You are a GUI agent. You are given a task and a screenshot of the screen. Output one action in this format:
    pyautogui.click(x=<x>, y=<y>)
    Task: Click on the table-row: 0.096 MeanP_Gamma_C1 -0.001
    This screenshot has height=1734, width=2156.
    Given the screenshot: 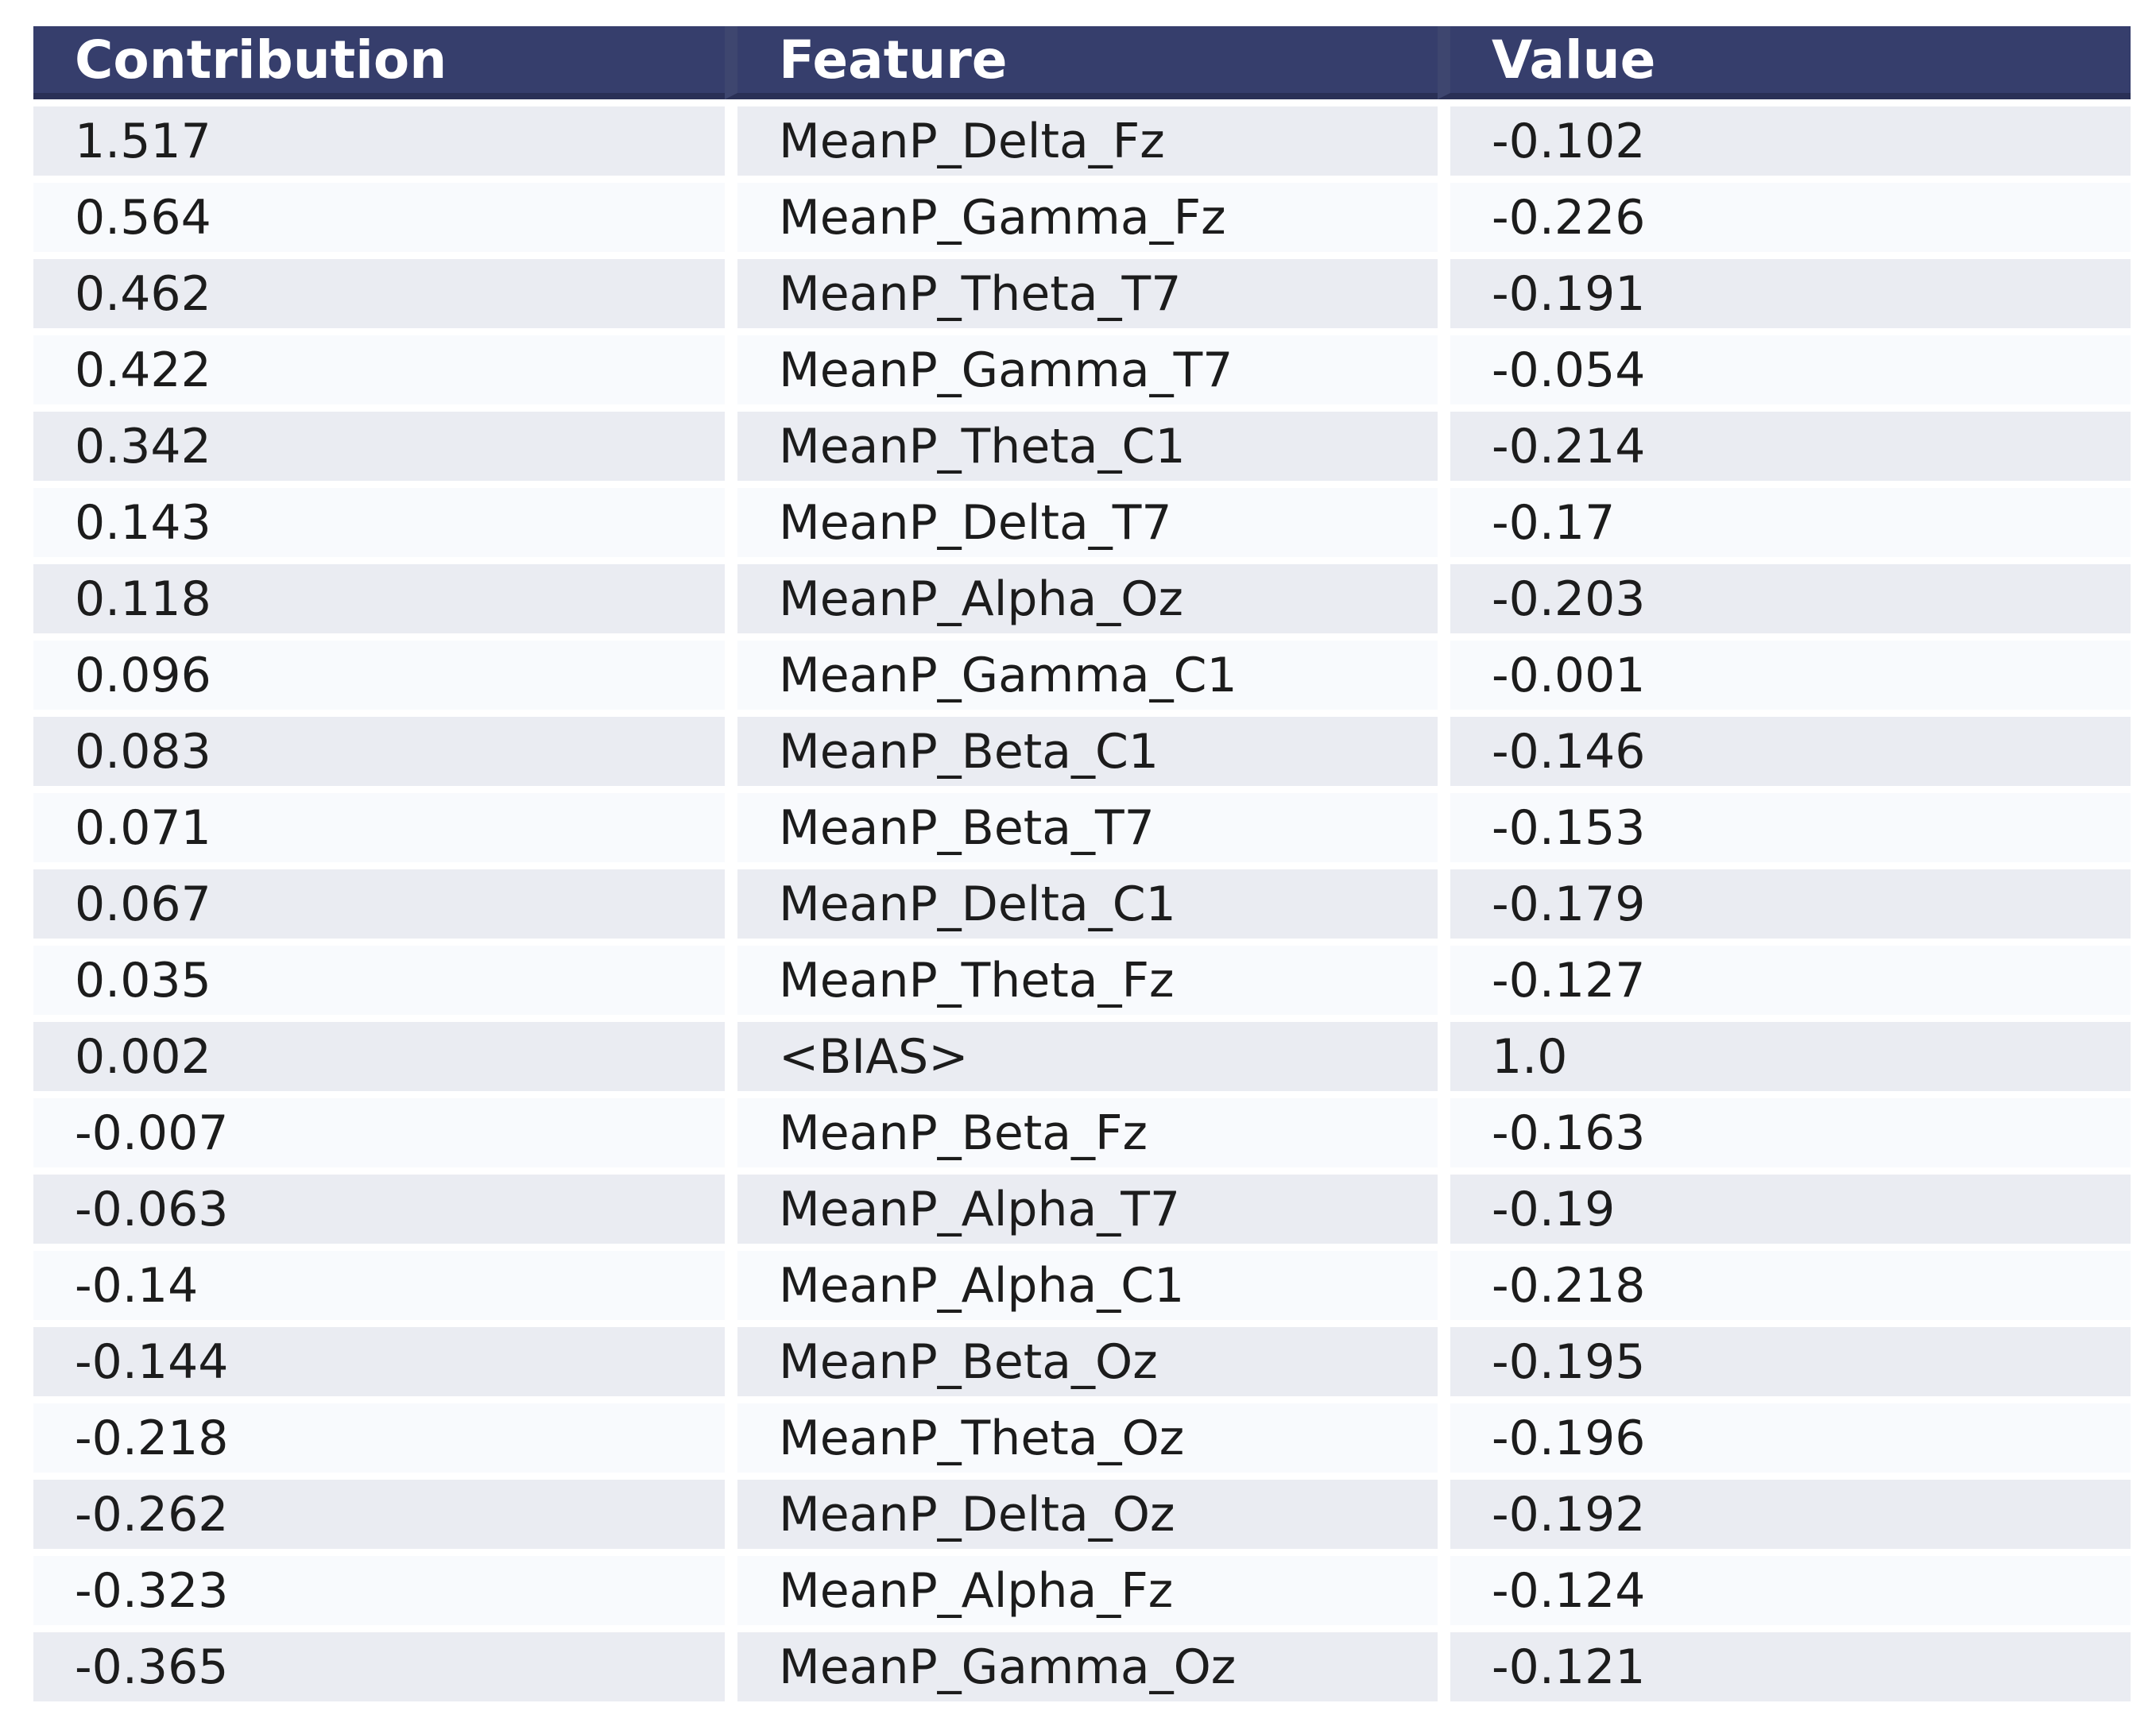 What is the action you would take?
    pyautogui.click(x=1082, y=671)
    